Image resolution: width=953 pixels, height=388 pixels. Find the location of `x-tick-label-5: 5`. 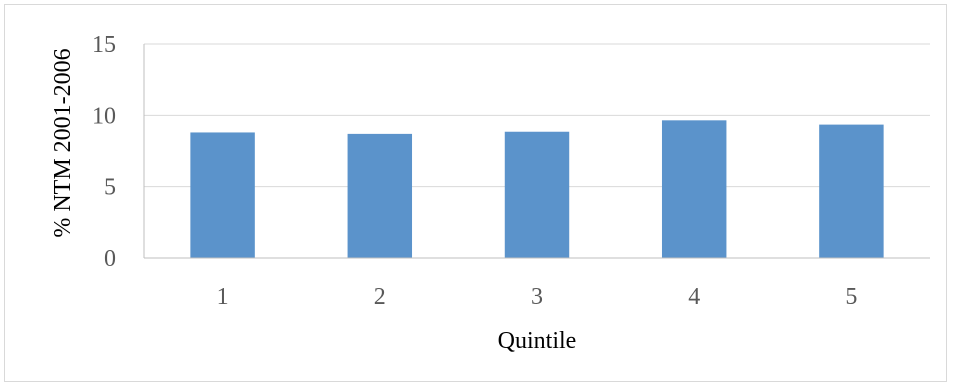

x-tick-label-5: 5 is located at coordinates (851, 297).